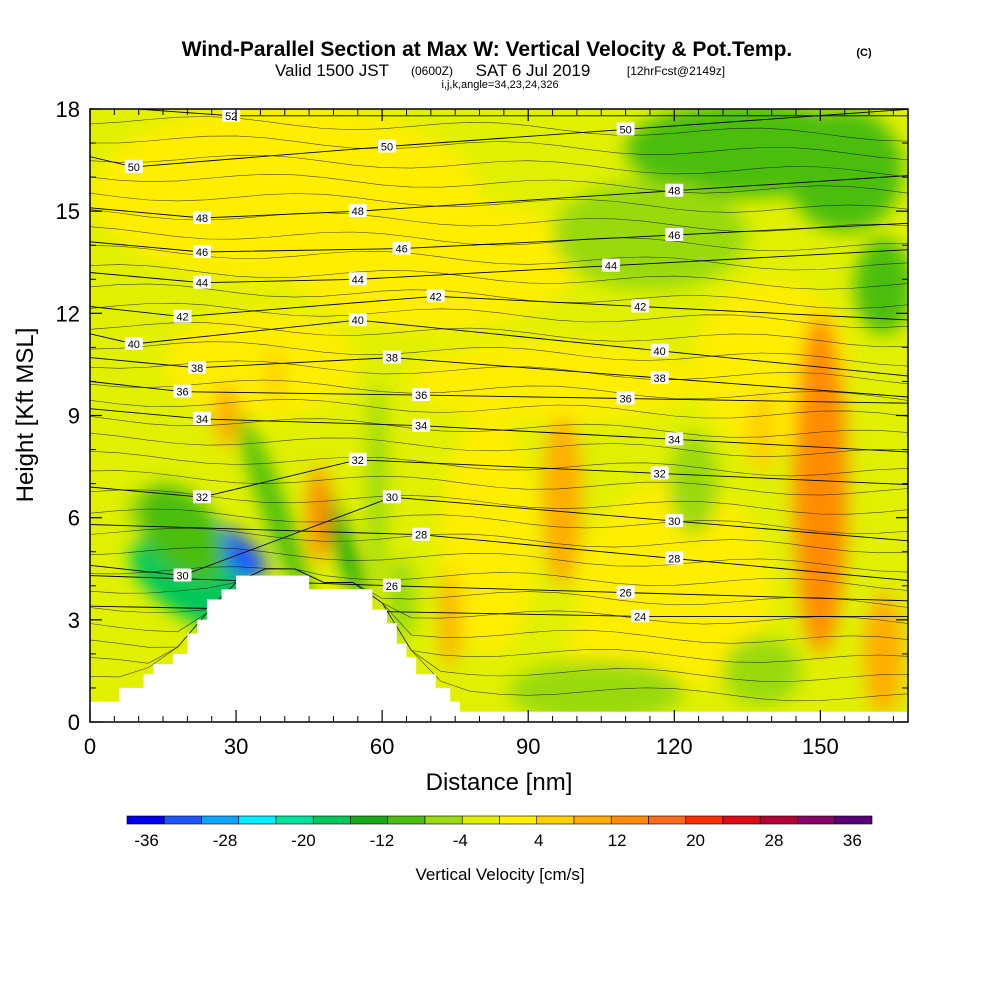  I want to click on contour-label: 44, so click(611, 267).